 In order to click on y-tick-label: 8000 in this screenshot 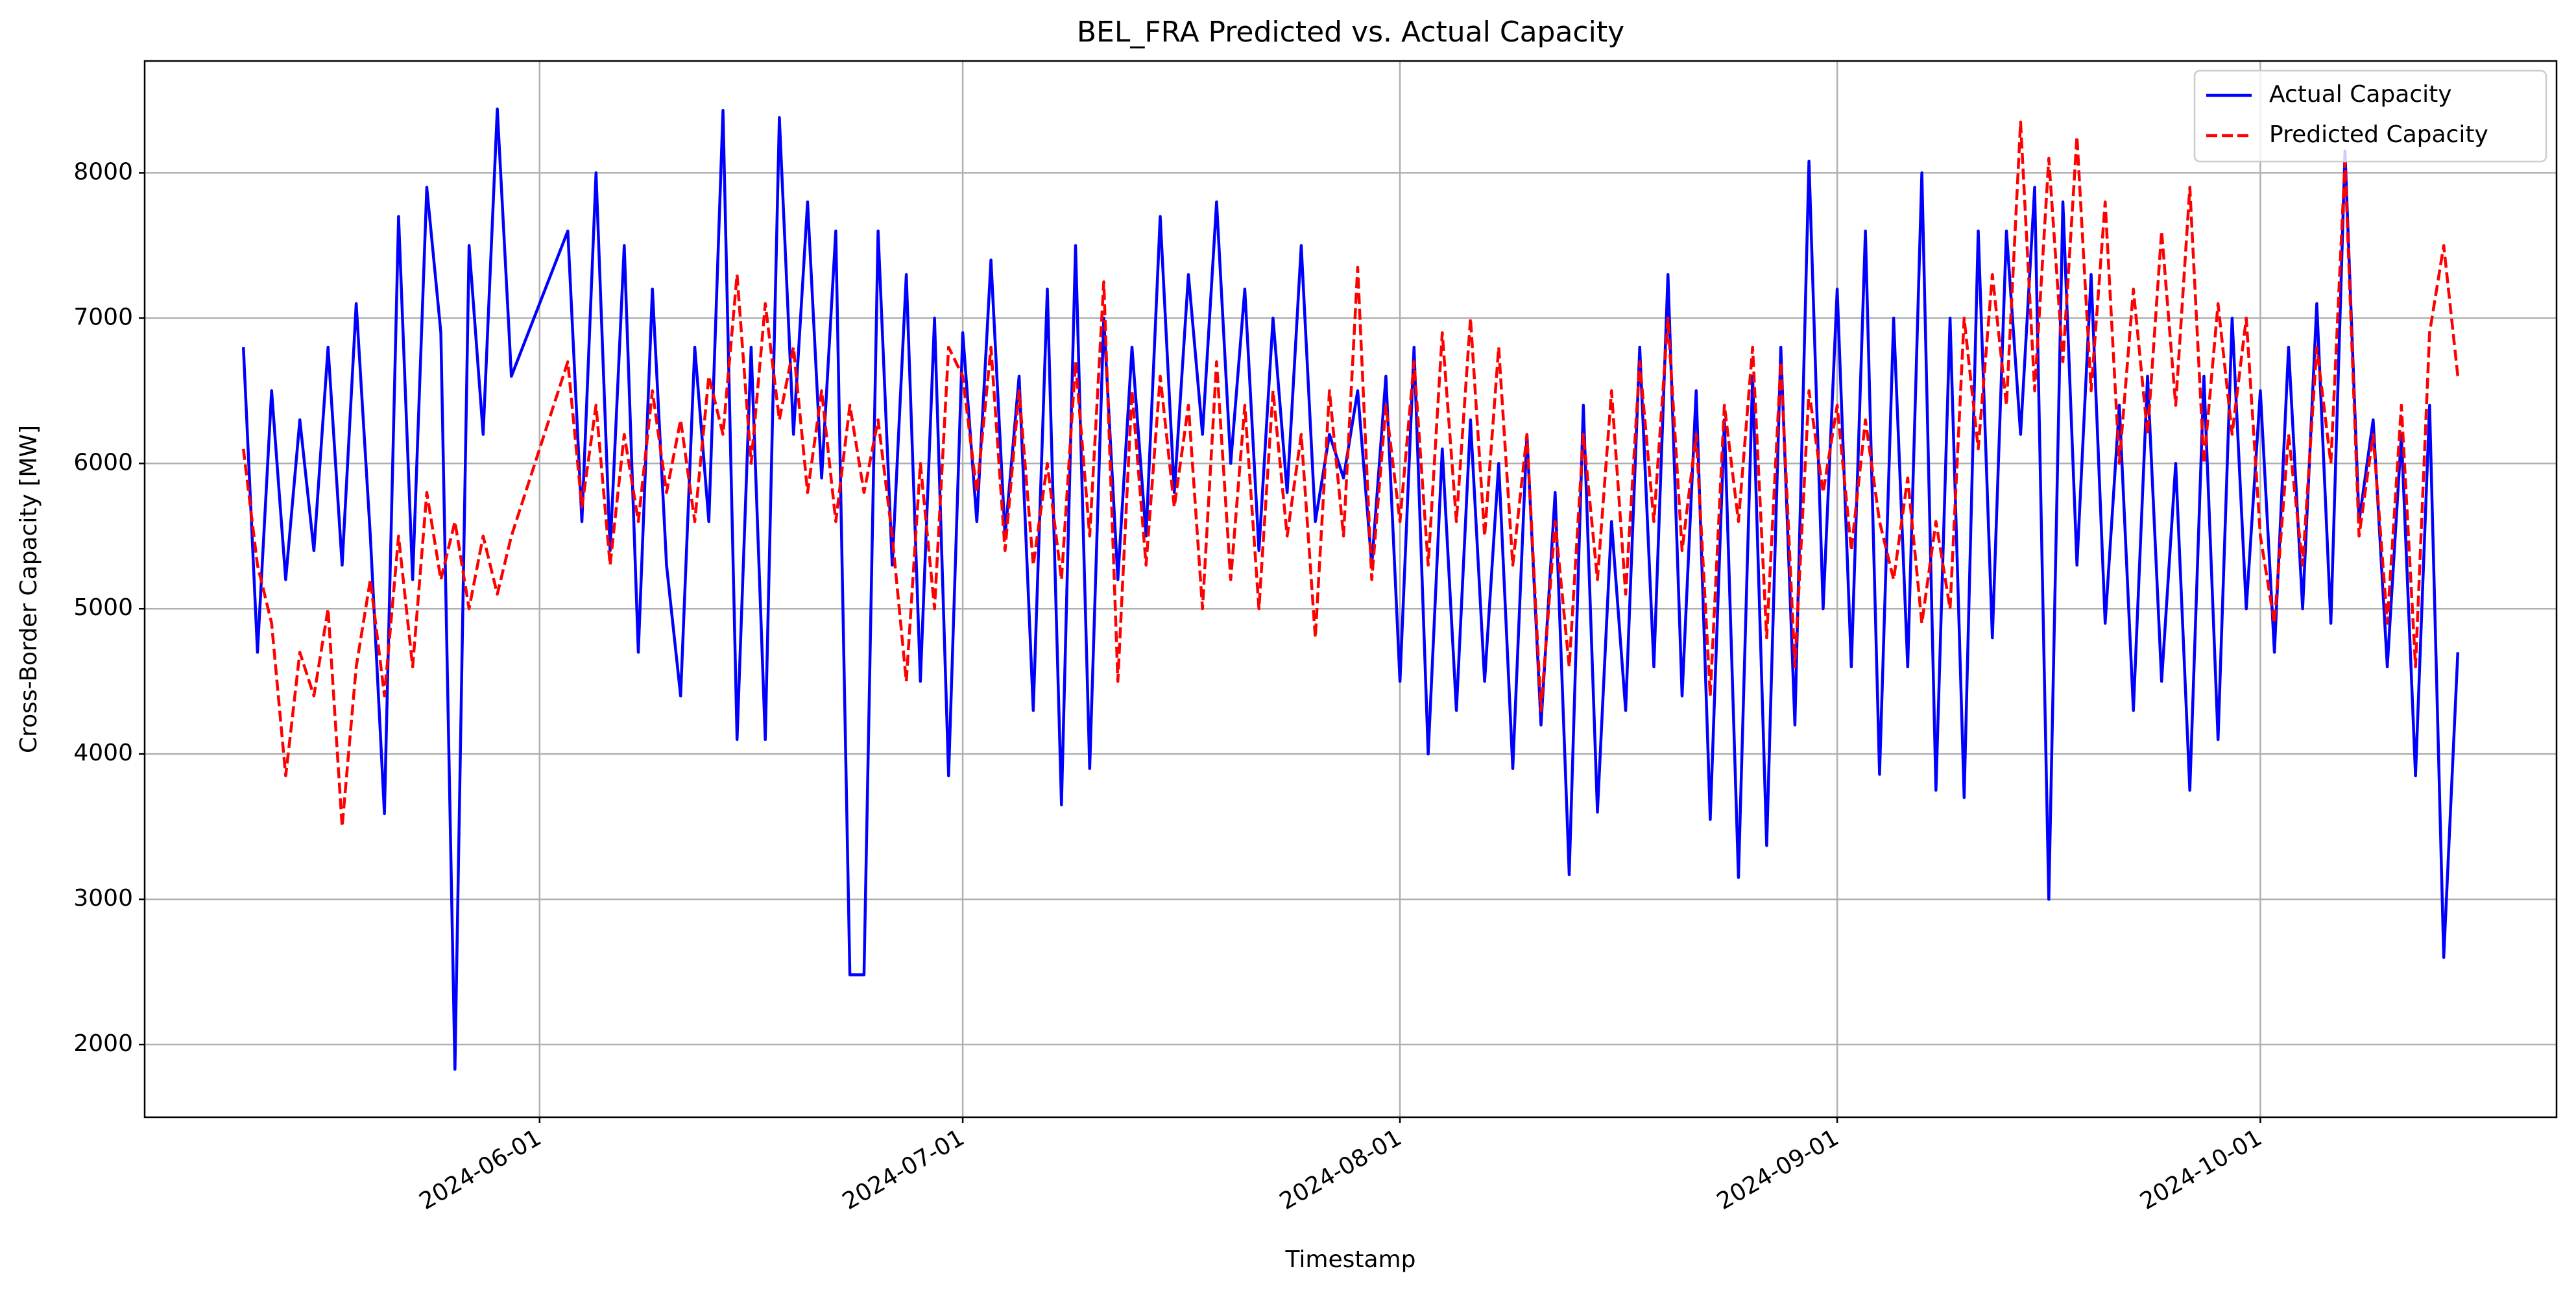, I will do `click(103, 171)`.